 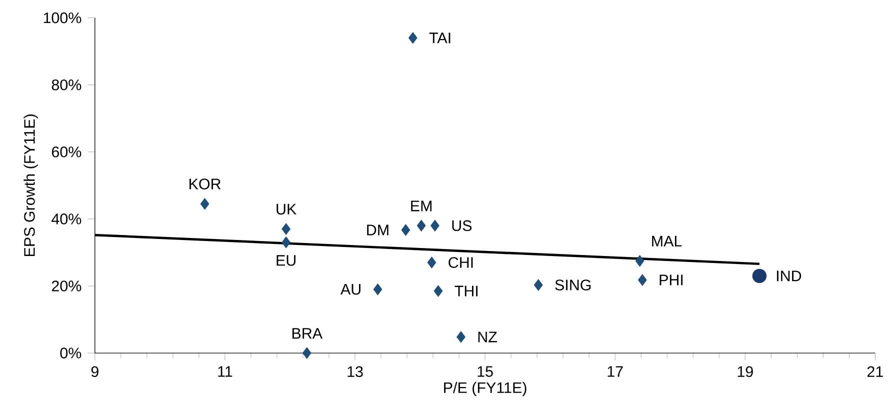 What do you see at coordinates (671, 280) in the screenshot?
I see `annotation: PHI` at bounding box center [671, 280].